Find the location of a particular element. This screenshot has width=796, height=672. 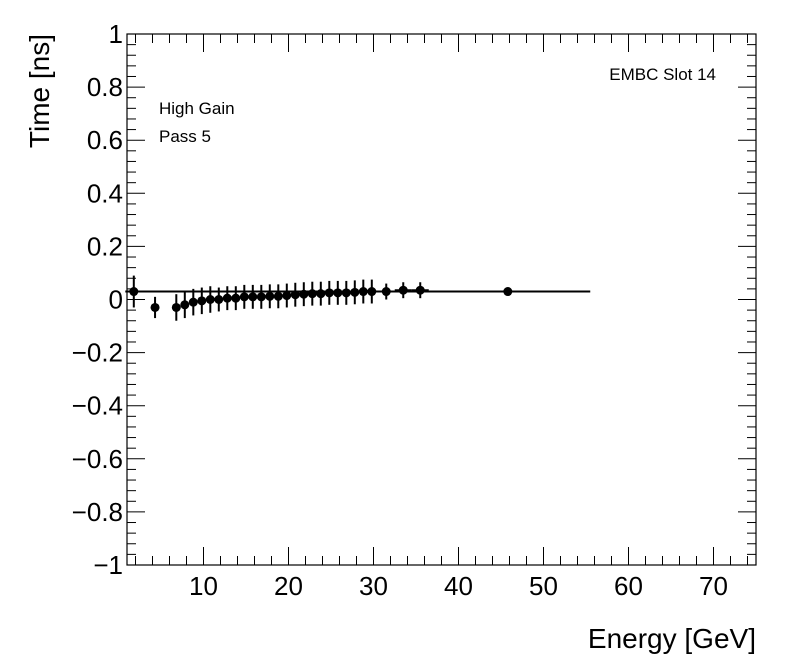

x-tick-labels: 10 20 30 40 50 60 70 is located at coordinates (458, 586).